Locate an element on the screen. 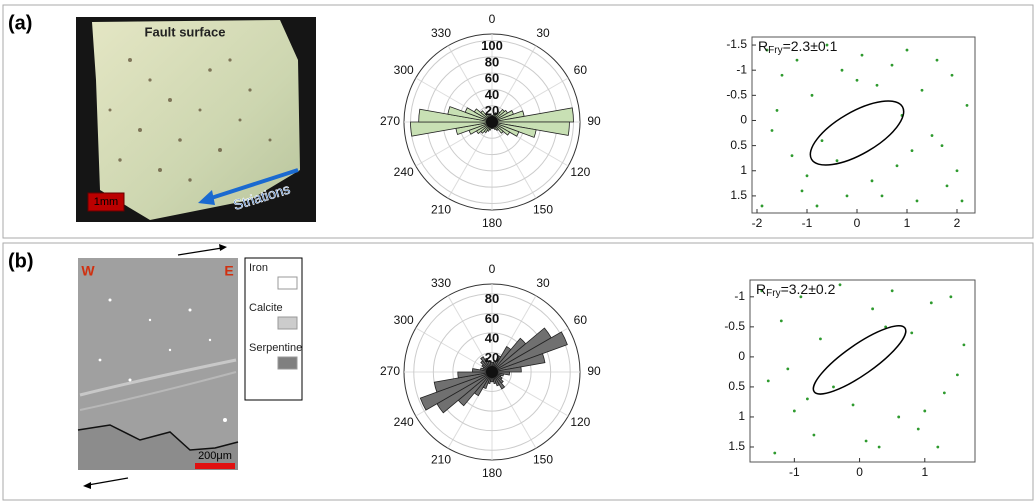 The image size is (1036, 504). y-tick-label: 1 is located at coordinates (741, 416).